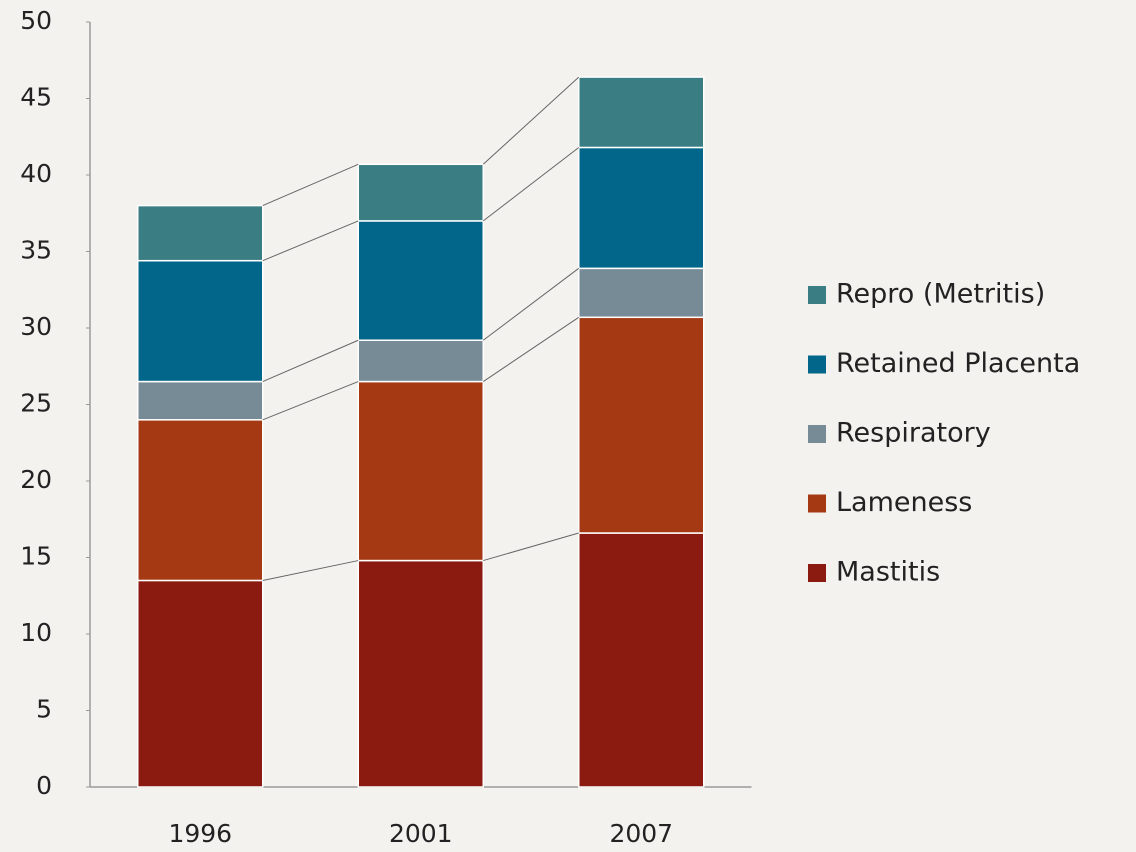  What do you see at coordinates (913, 433) in the screenshot?
I see `legend-label: Respiratory` at bounding box center [913, 433].